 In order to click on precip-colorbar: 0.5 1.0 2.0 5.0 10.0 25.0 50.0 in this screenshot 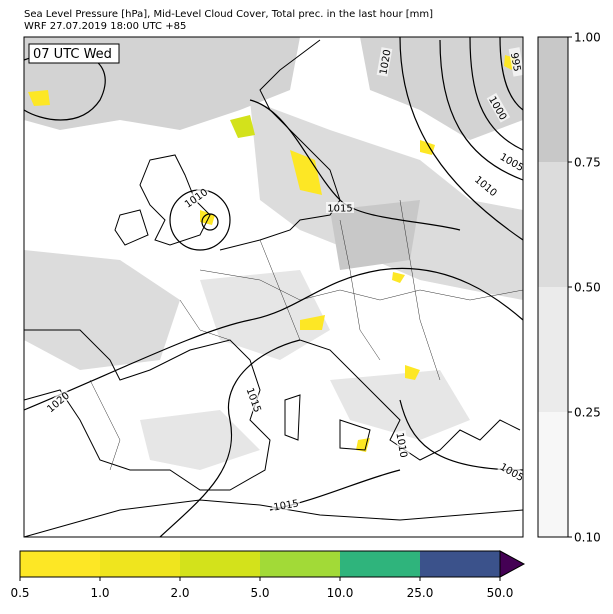, I will do `click(268, 575)`.